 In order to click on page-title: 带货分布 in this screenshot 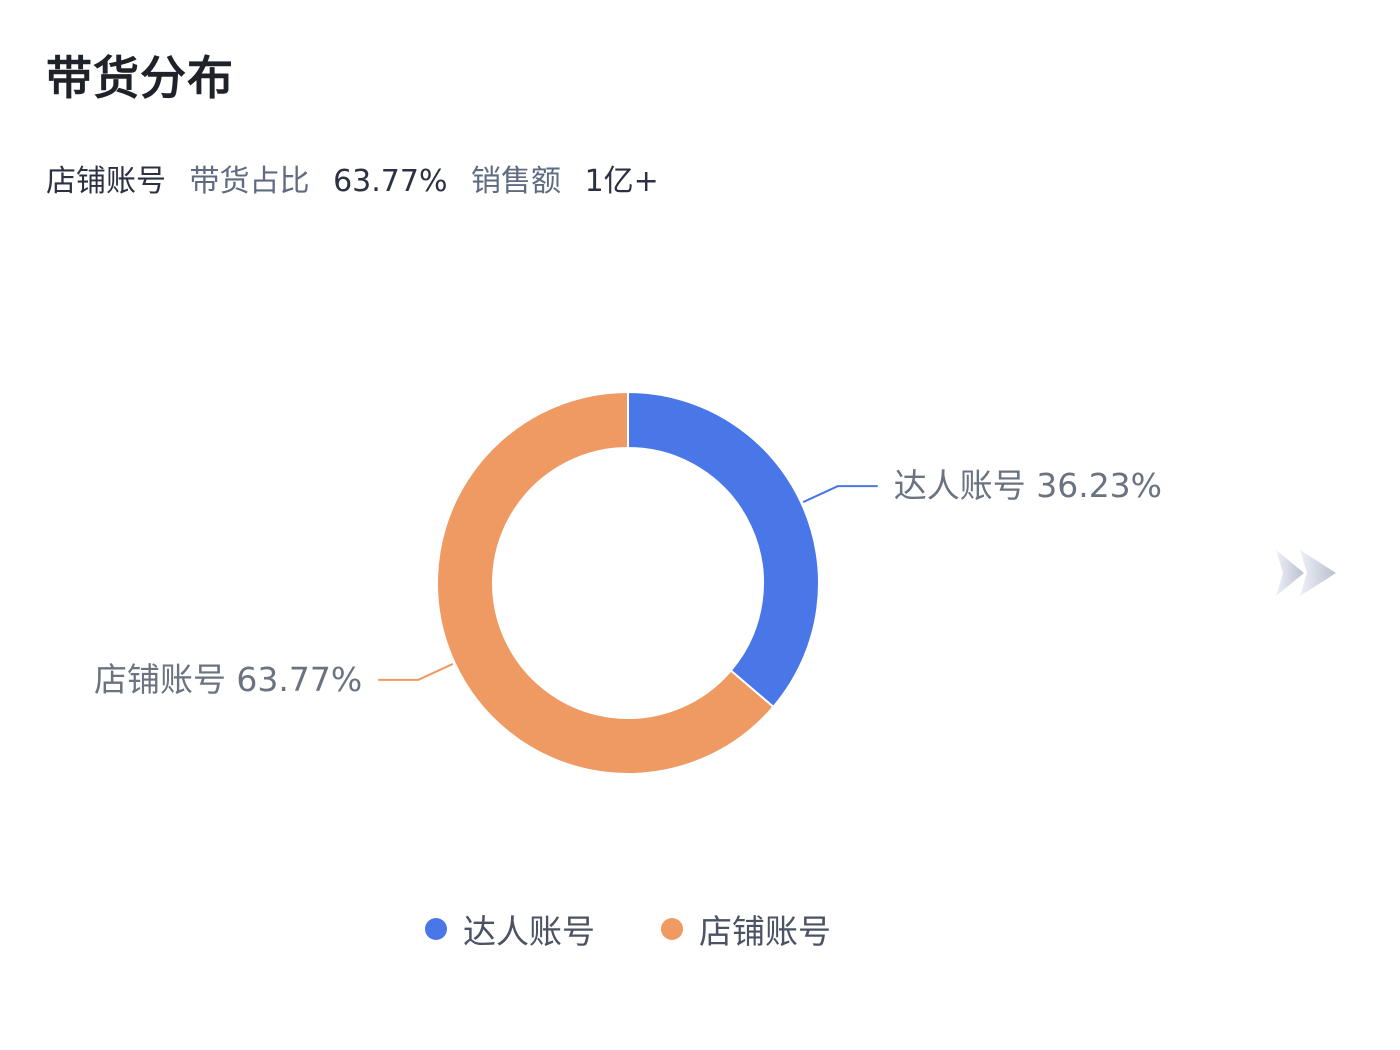, I will do `click(140, 78)`.